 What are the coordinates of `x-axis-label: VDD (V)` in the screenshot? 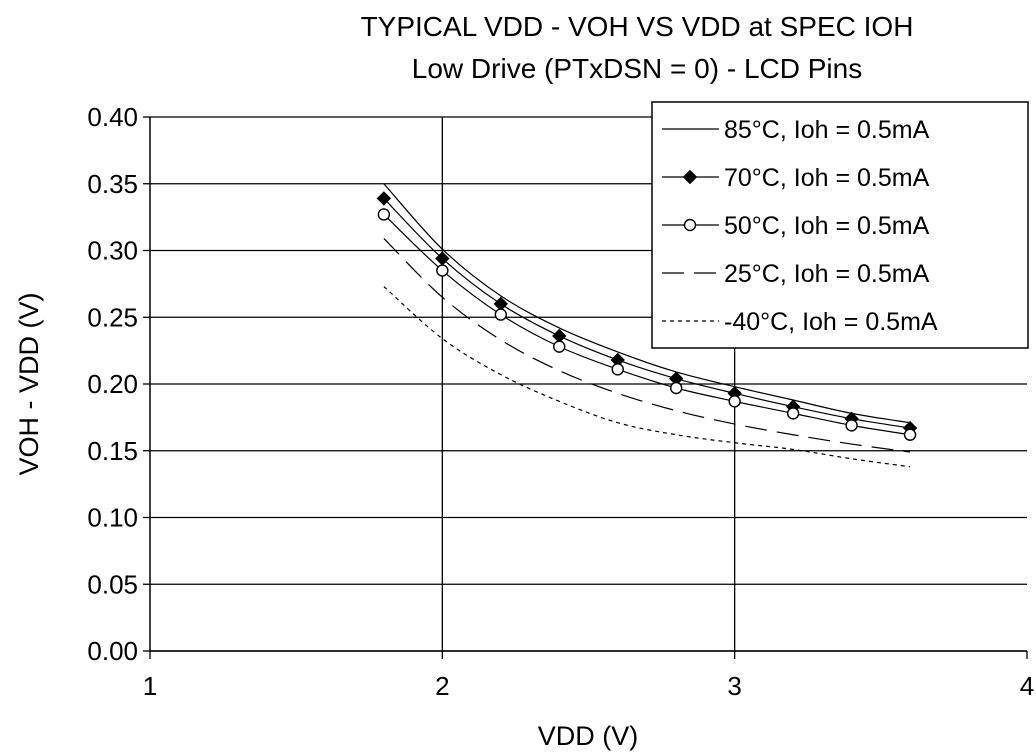 It's located at (588, 736).